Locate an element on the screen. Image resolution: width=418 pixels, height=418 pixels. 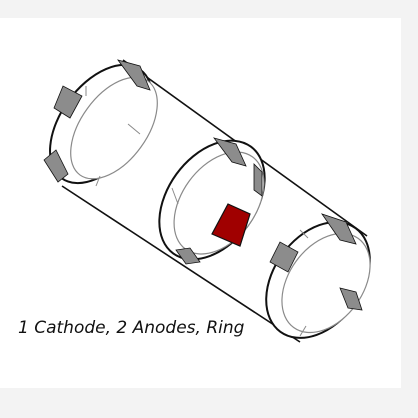
ring-left-segment-top is located at coordinates (134, 75).